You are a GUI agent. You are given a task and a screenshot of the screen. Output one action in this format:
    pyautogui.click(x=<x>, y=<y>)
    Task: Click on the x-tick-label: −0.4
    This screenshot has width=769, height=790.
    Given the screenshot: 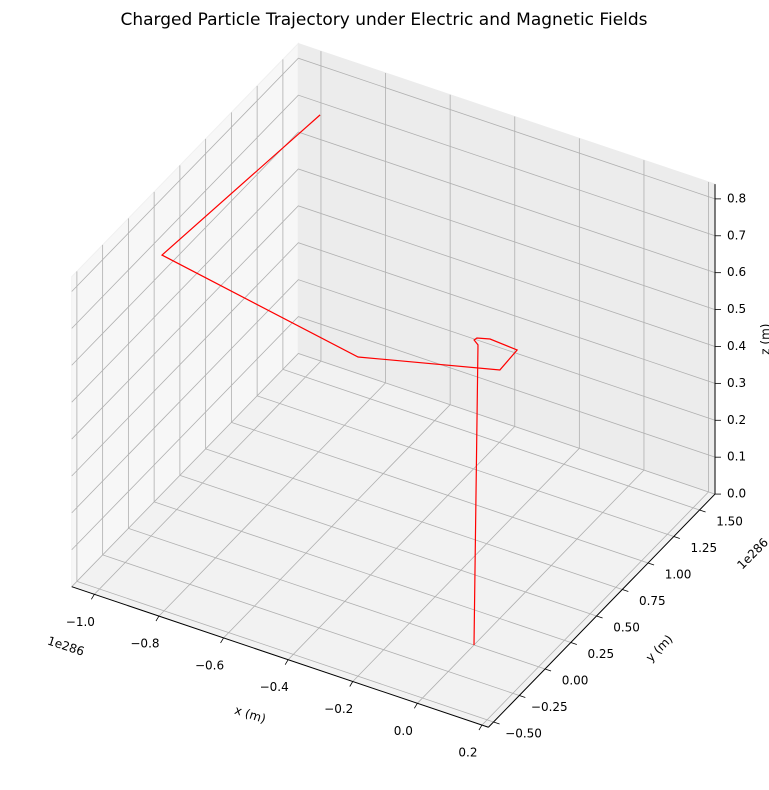 What is the action you would take?
    pyautogui.click(x=274, y=687)
    